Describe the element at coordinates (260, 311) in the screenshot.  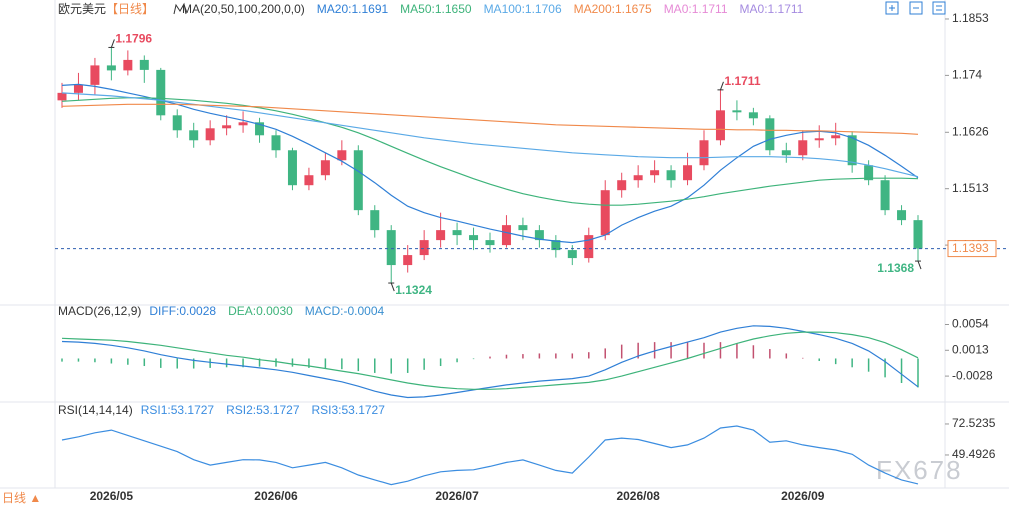
I see `legend-entry: DEA:0.0030` at that location.